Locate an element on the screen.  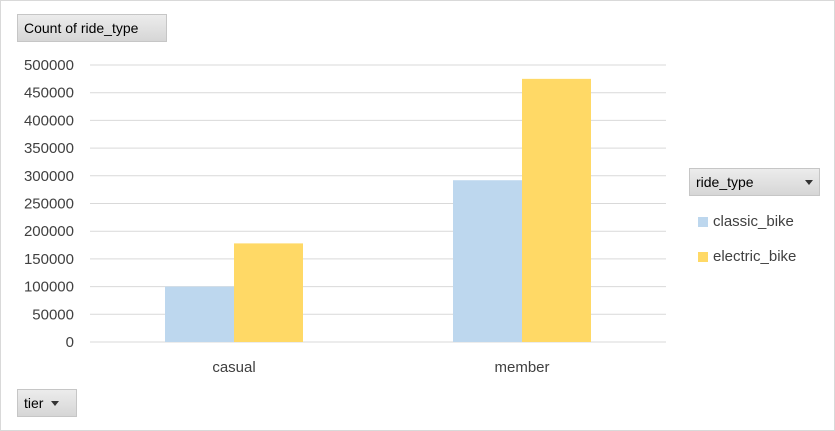
y-tick-label: 200000 is located at coordinates (49, 231).